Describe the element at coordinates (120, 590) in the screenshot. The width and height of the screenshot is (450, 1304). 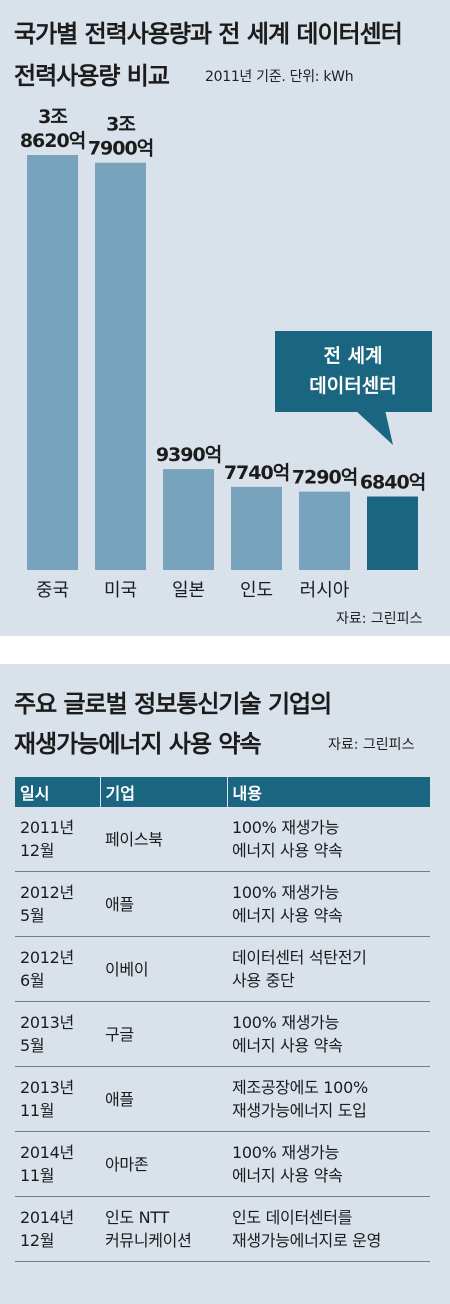
I see `category-label: 미국` at that location.